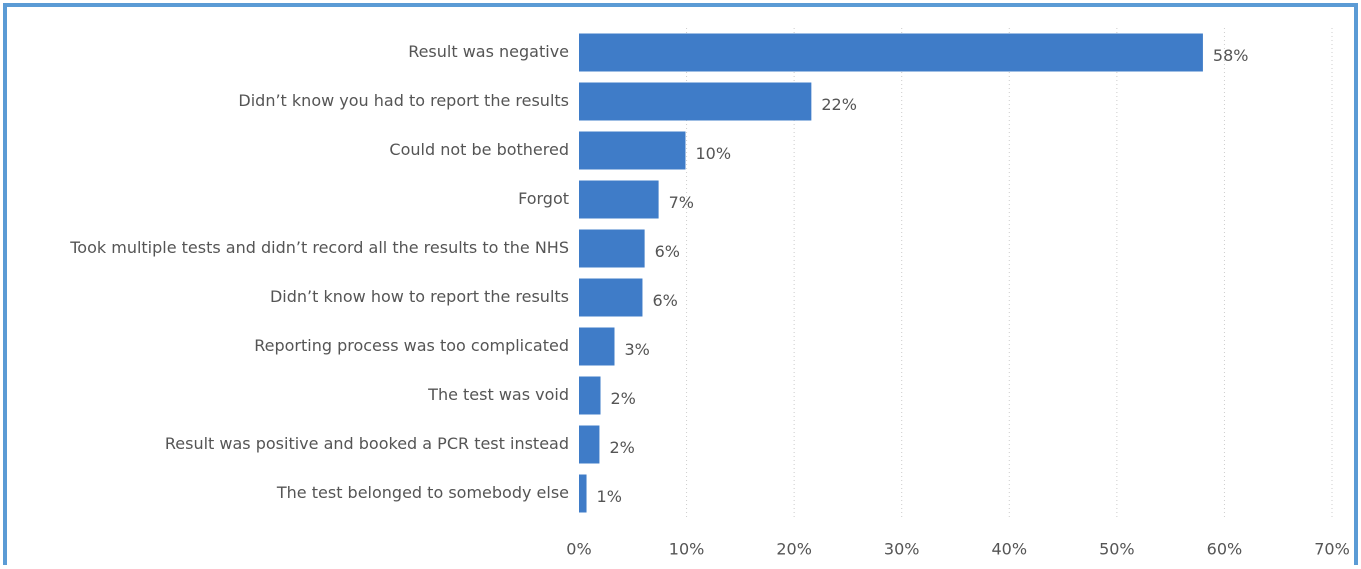 Image resolution: width=1361 pixels, height=569 pixels. Describe the element at coordinates (1231, 55) in the screenshot. I see `data-label: 58%` at that location.